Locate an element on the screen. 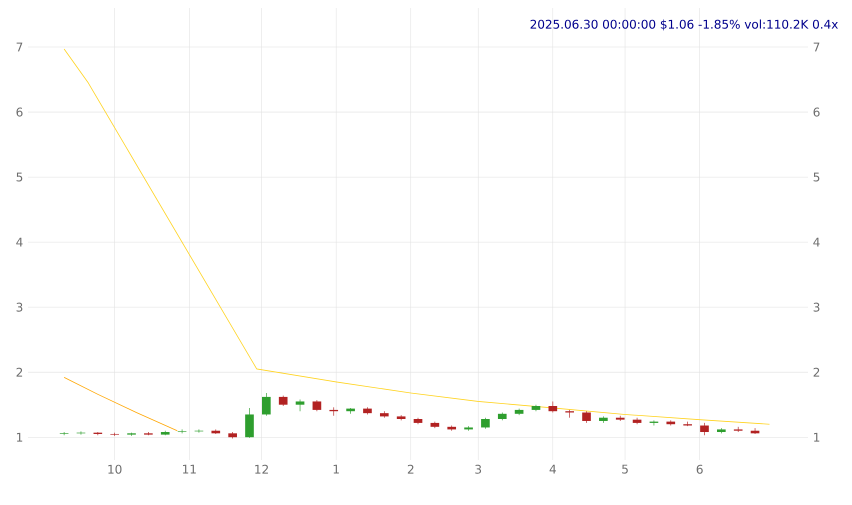 The width and height of the screenshot is (852, 505). y2-tick-label: 4 is located at coordinates (816, 242).